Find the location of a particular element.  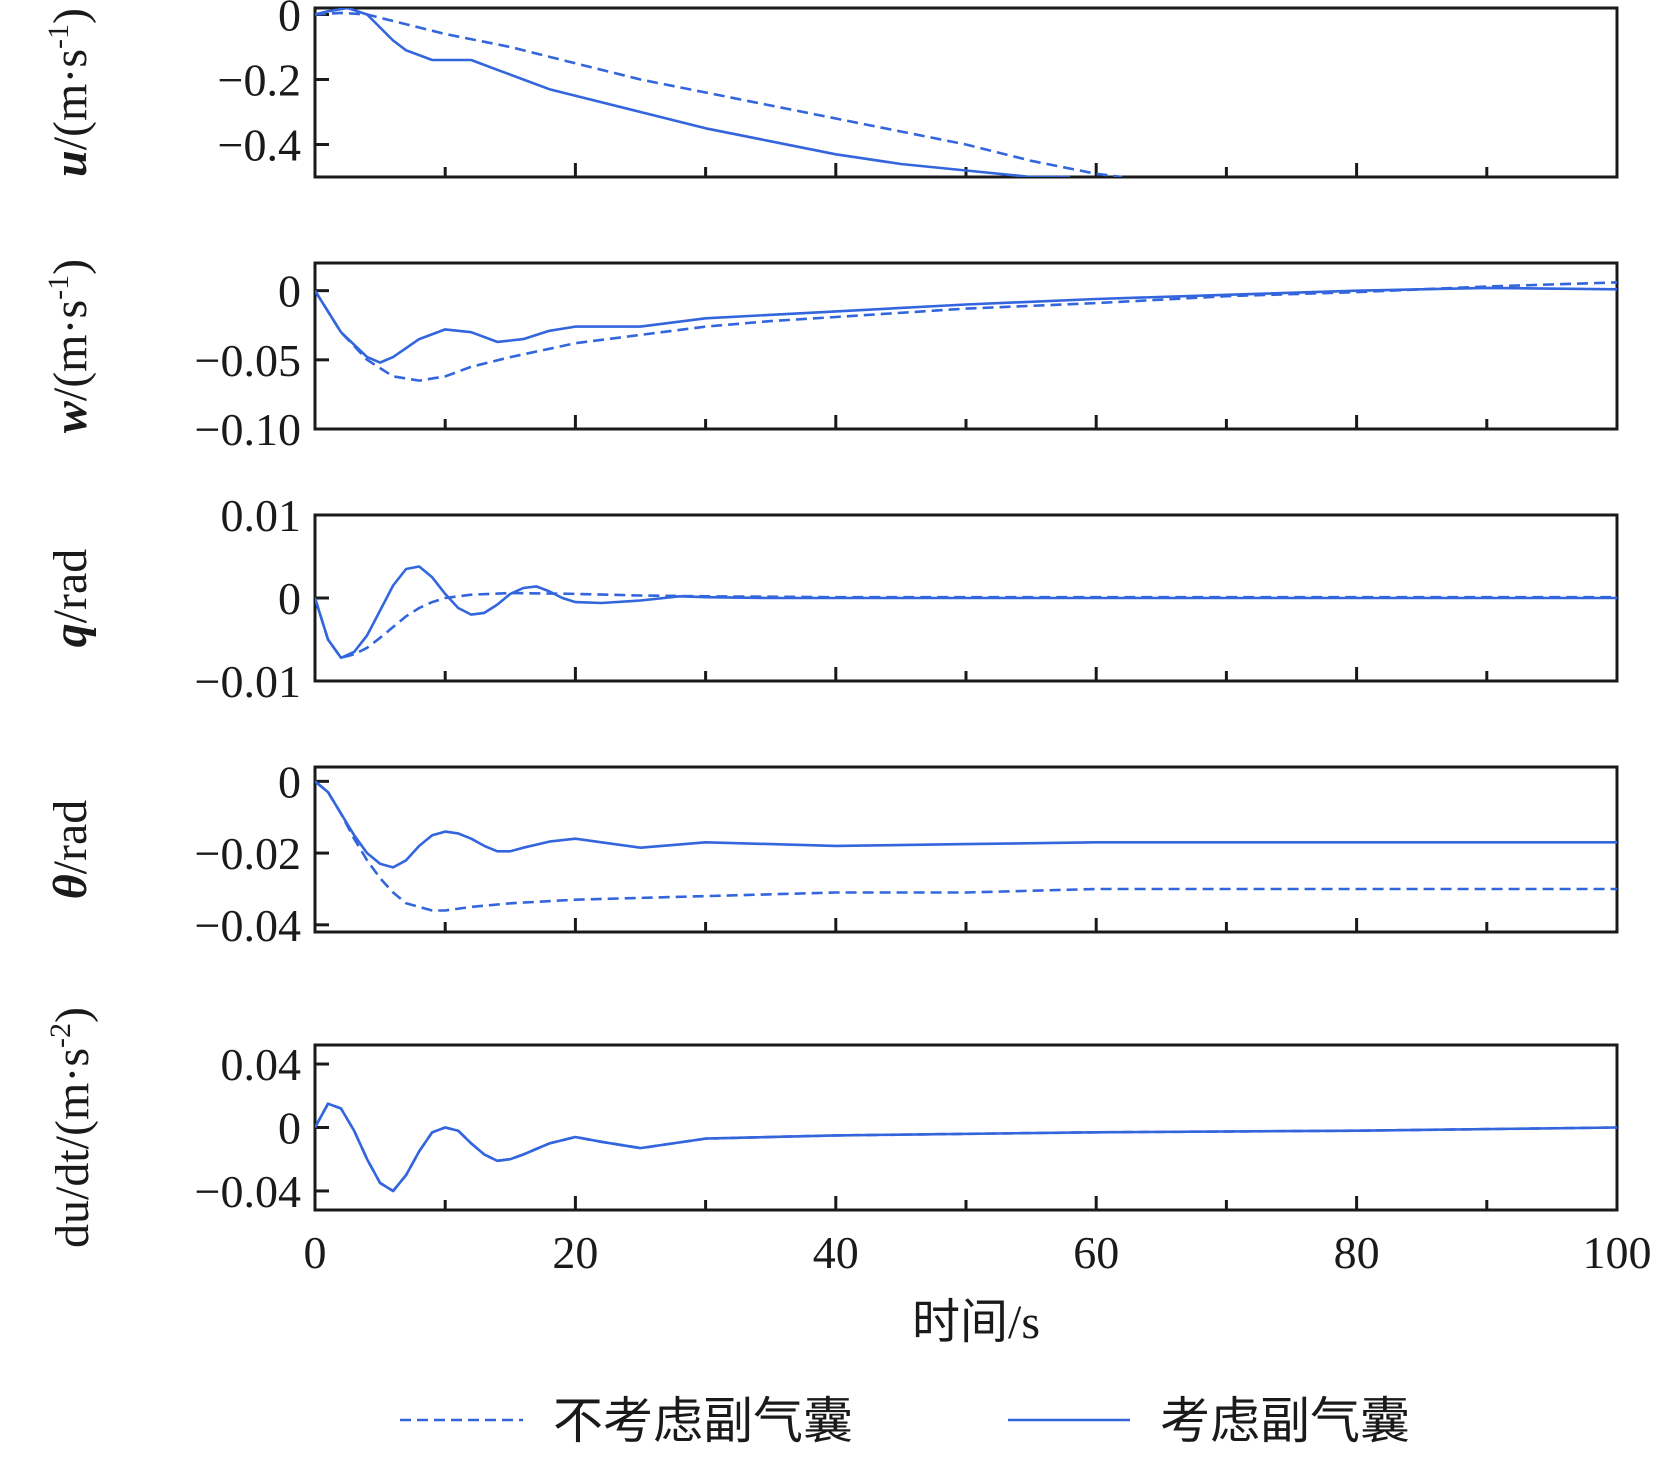

y-tick-label: −0.02 is located at coordinates (248, 853).